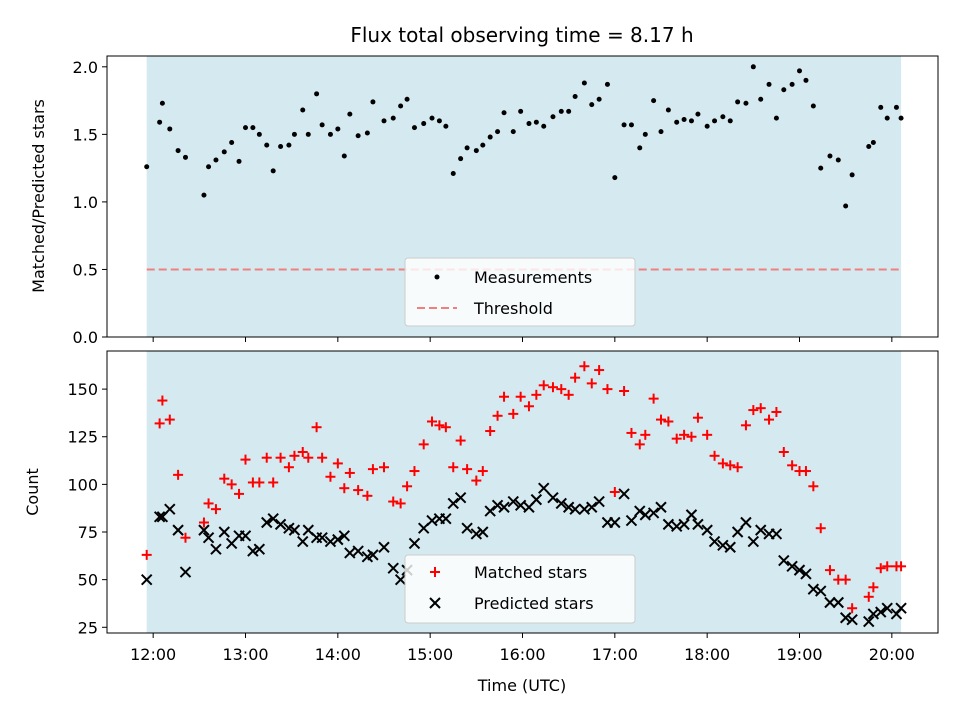 The width and height of the screenshot is (960, 724). Describe the element at coordinates (521, 35) in the screenshot. I see `chart-title: Flux total observing time = 8.17 h` at that location.